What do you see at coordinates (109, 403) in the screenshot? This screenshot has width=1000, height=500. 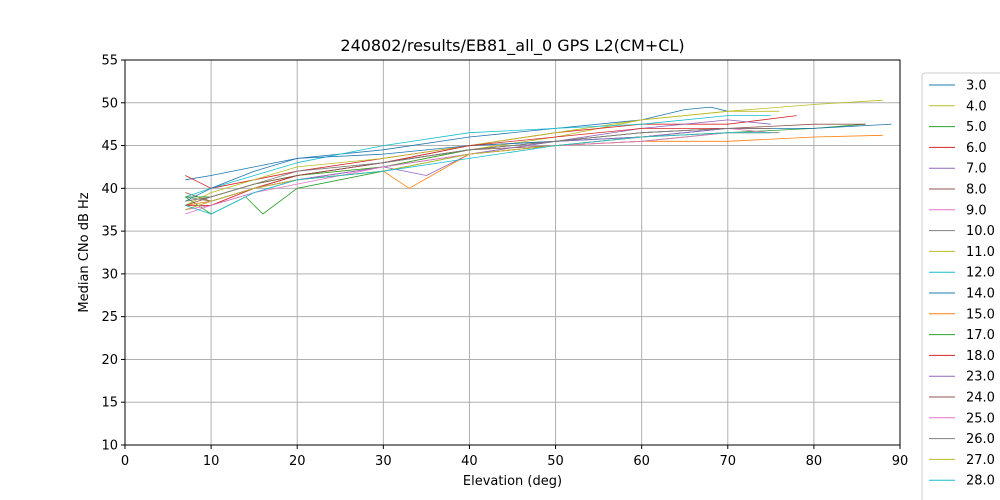 I see `y-tick-label: 15` at bounding box center [109, 403].